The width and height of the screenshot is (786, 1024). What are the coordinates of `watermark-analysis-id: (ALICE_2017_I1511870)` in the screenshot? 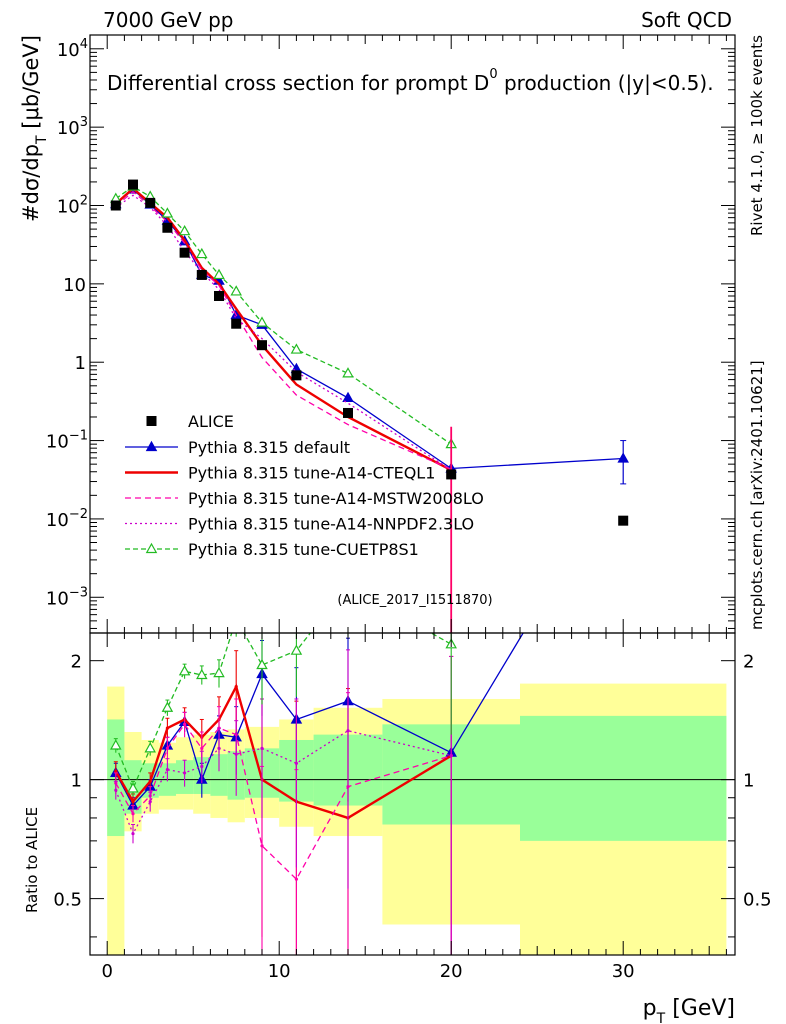 It's located at (414, 600).